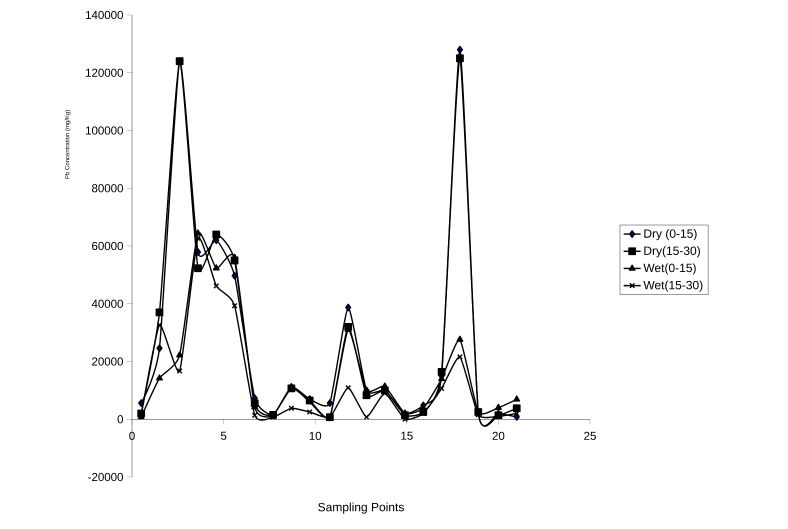 This screenshot has height=529, width=788. I want to click on y-tick-label: 60000, so click(108, 246).